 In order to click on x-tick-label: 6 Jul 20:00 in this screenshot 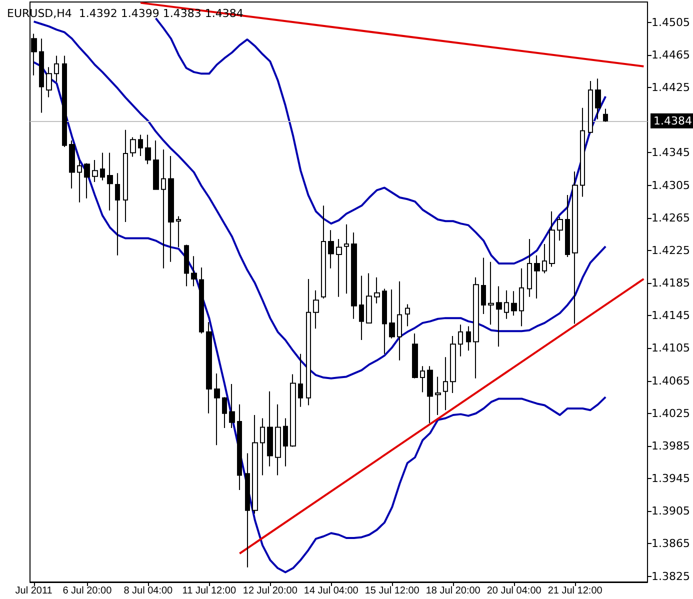, I will do `click(87, 591)`.